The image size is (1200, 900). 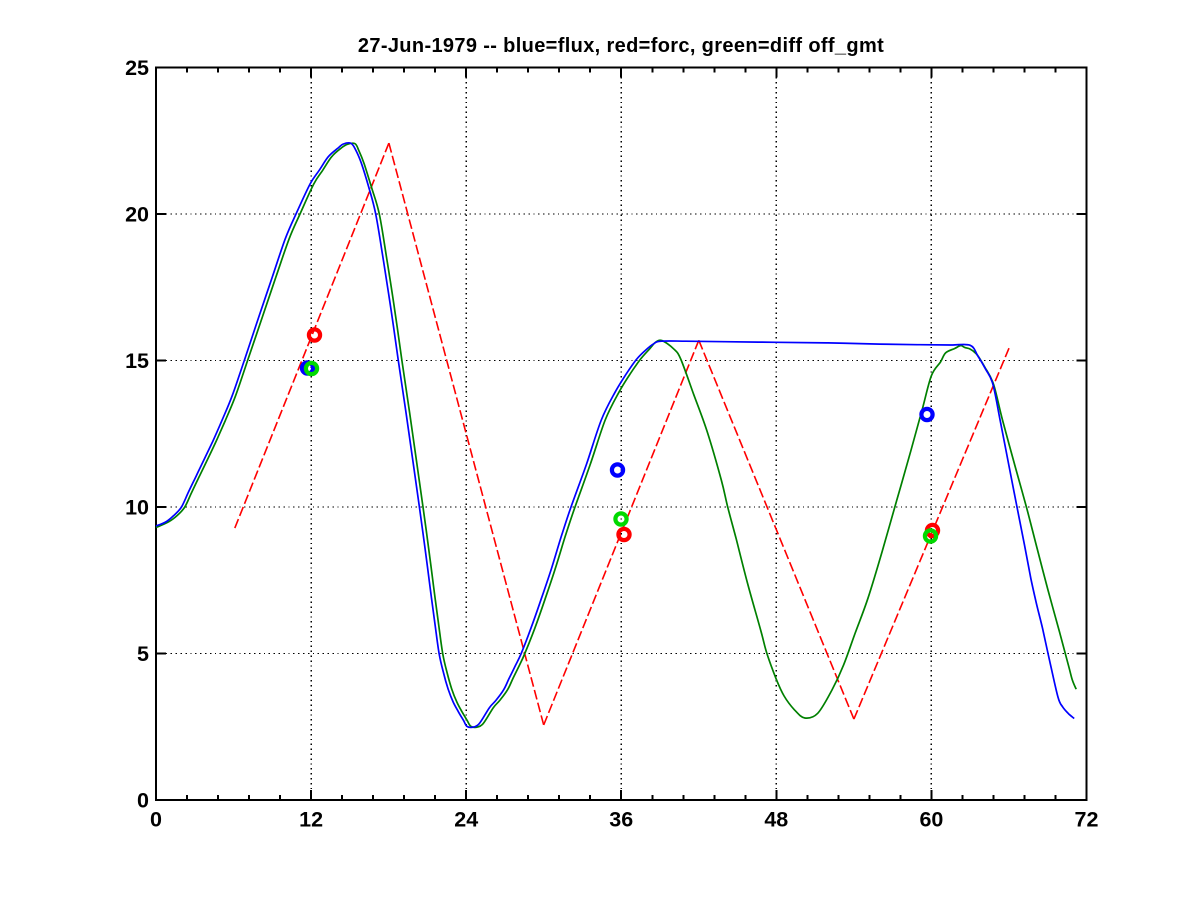 What do you see at coordinates (143, 654) in the screenshot?
I see `svg-text: 5` at bounding box center [143, 654].